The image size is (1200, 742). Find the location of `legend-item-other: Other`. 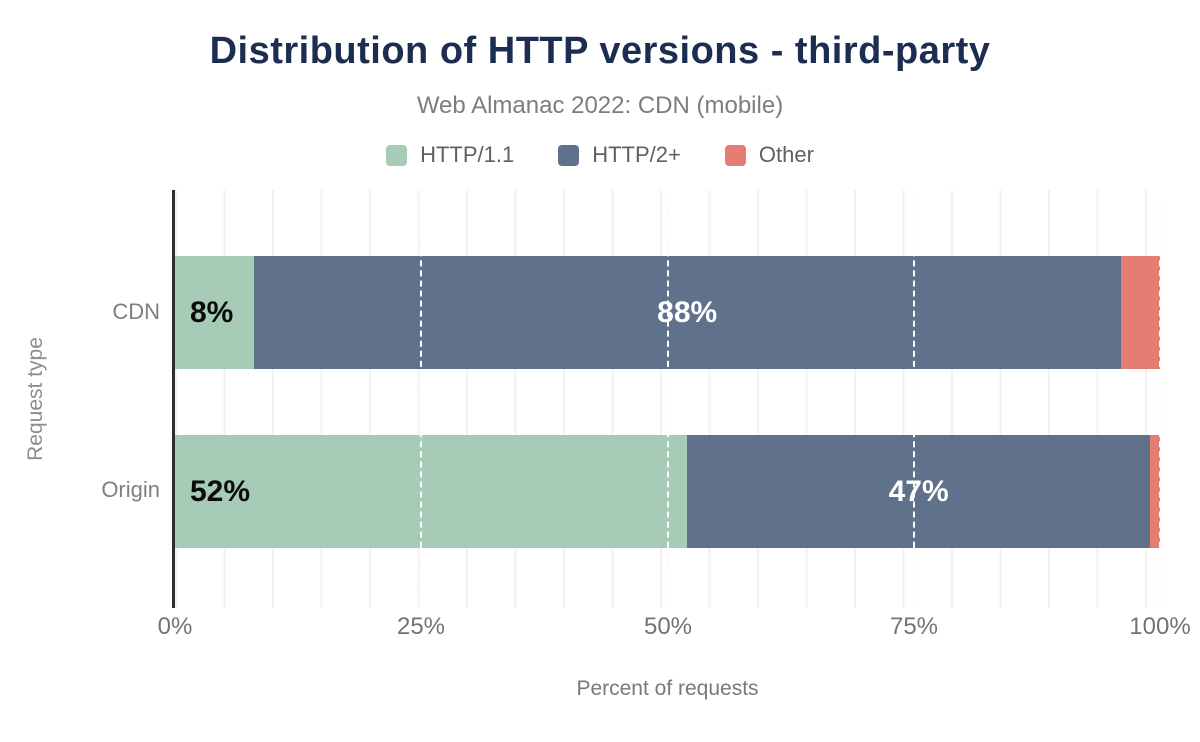

legend-item-other: Other is located at coordinates (769, 155).